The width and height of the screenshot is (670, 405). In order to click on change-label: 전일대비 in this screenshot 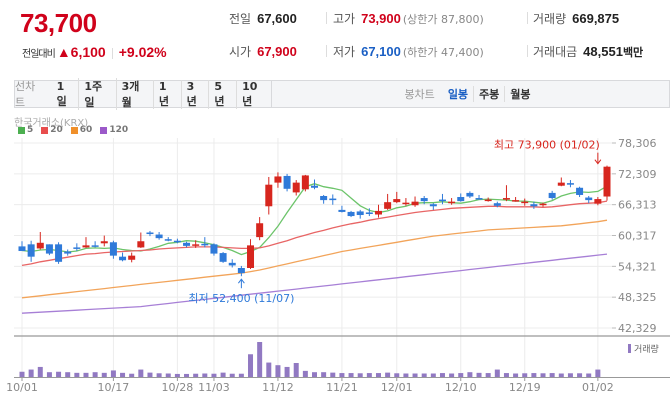, I will do `click(39, 54)`.